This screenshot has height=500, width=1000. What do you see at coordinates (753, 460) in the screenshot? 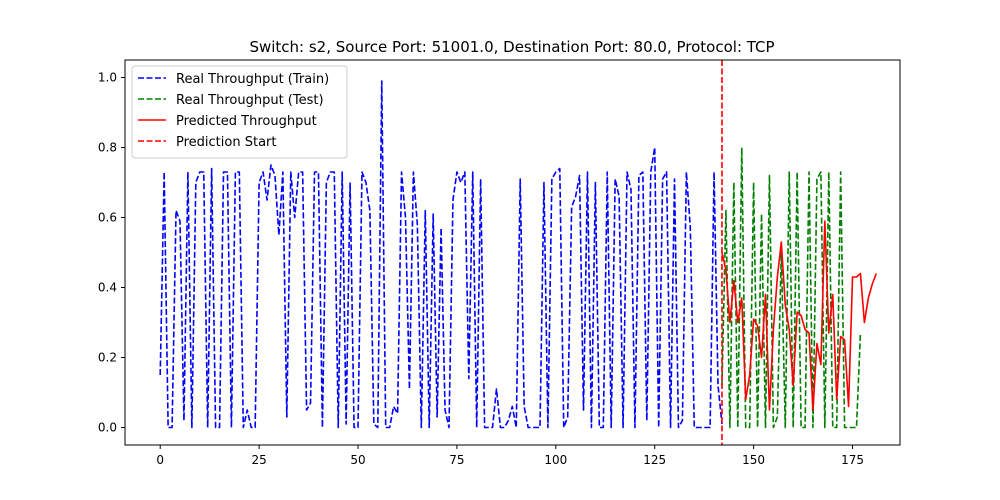
I see `x-tick-label: 150` at bounding box center [753, 460].